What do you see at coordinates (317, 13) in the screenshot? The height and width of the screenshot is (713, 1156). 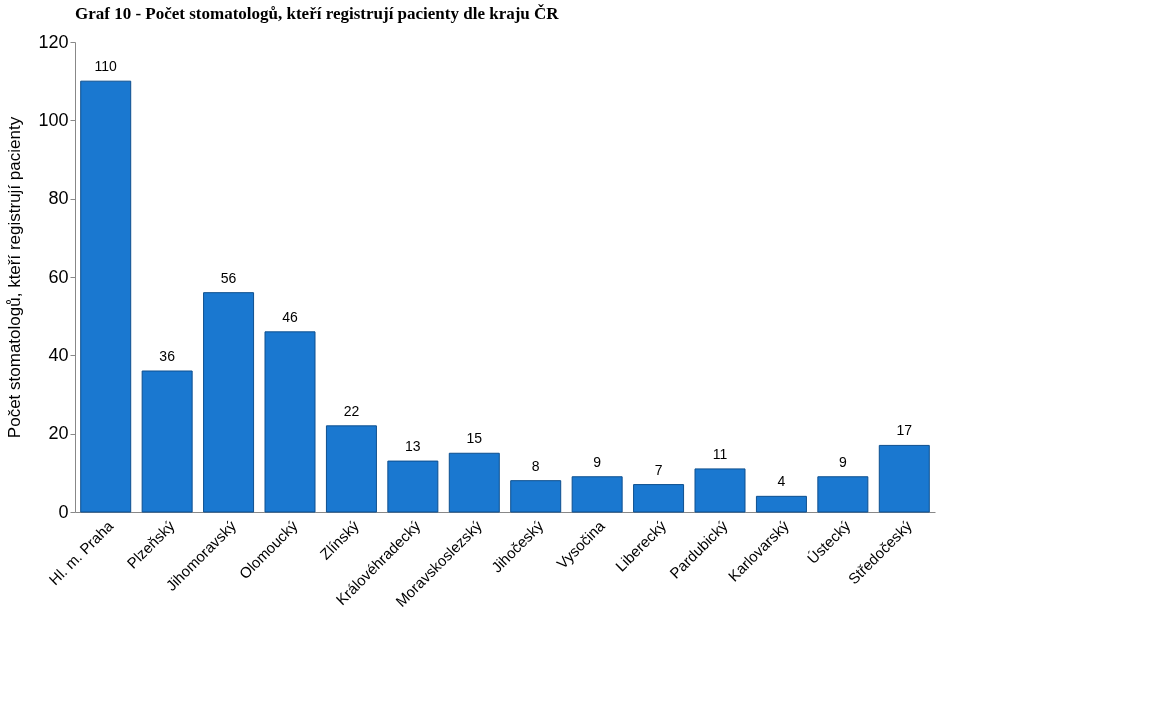 I see `chart-title: Graf 10 - Počet stomatologů, kteří registrují pacienty dle kraju ČR` at bounding box center [317, 13].